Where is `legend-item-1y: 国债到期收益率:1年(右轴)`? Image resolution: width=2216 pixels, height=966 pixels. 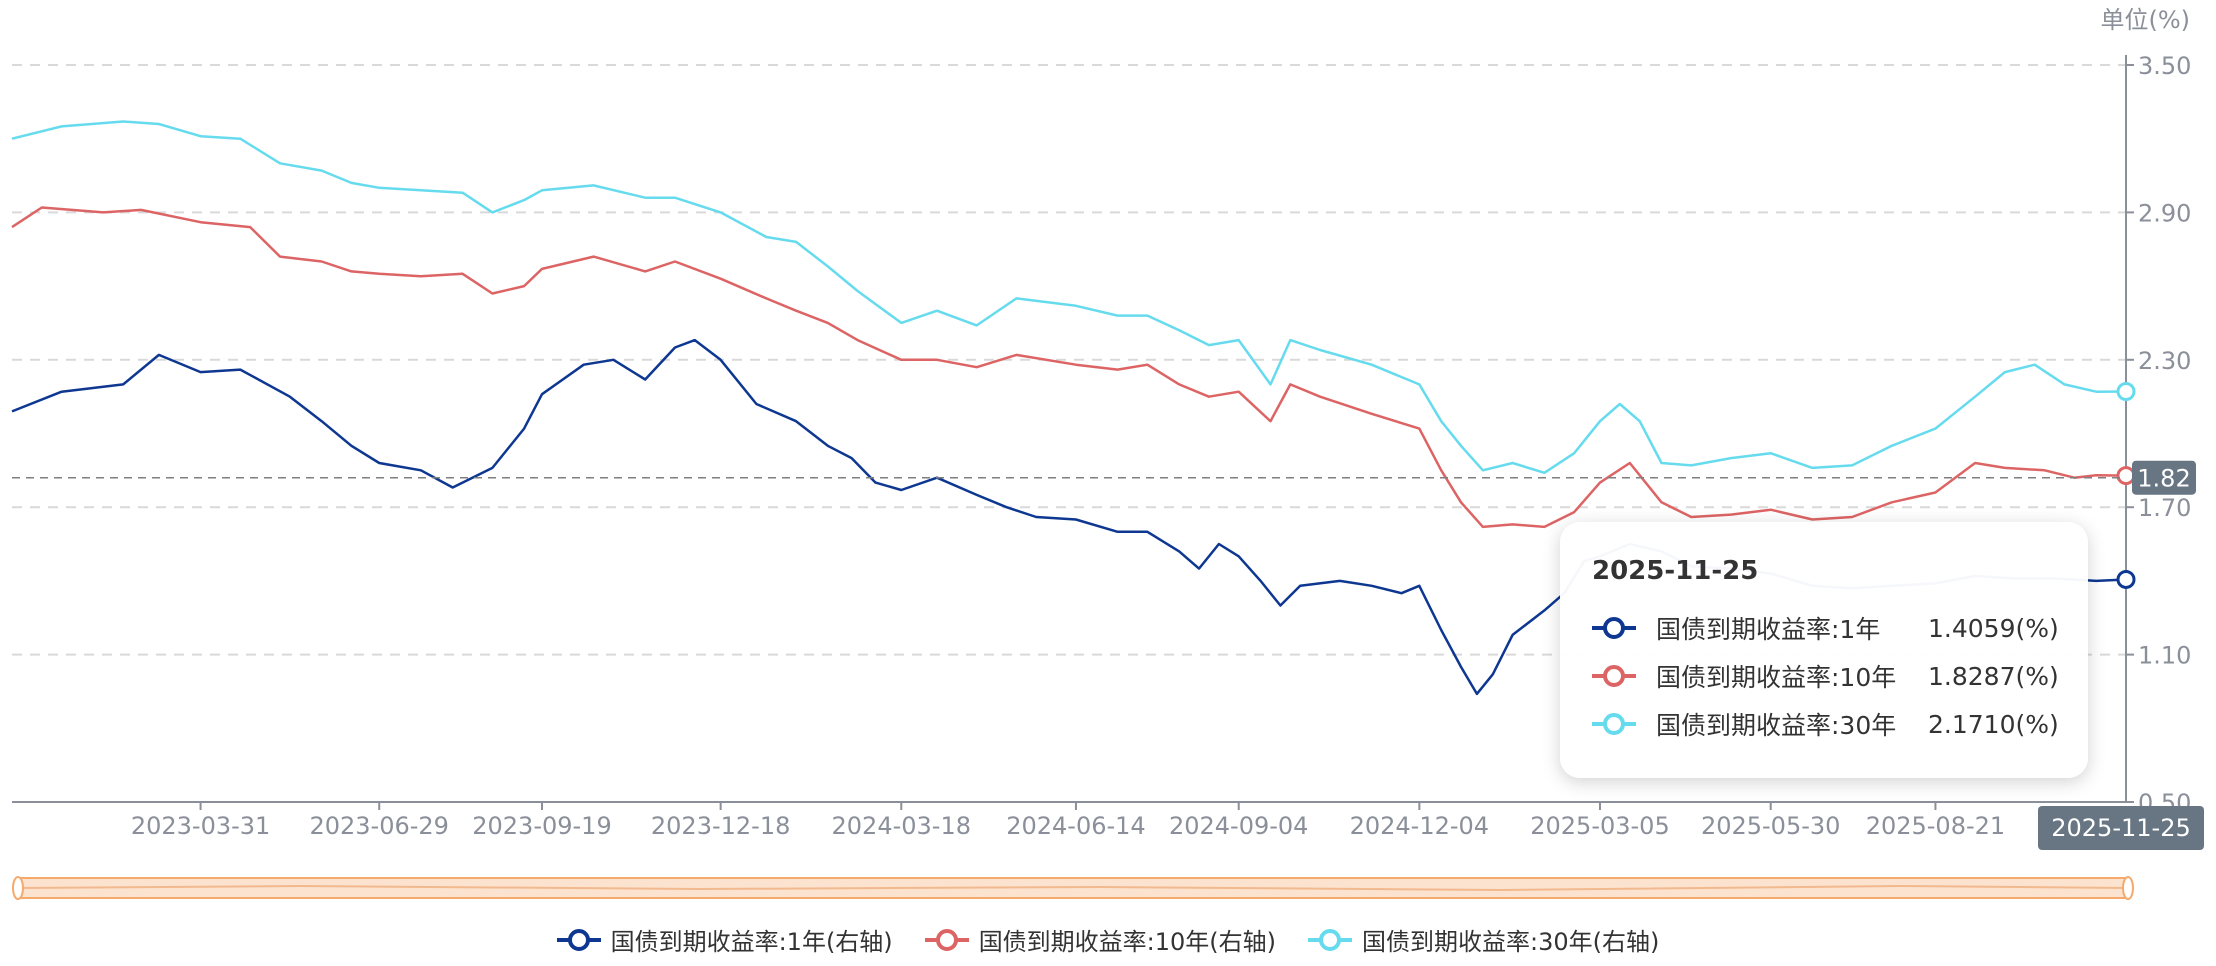 legend-item-1y: 国债到期收益率:1年(右轴) is located at coordinates (724, 939).